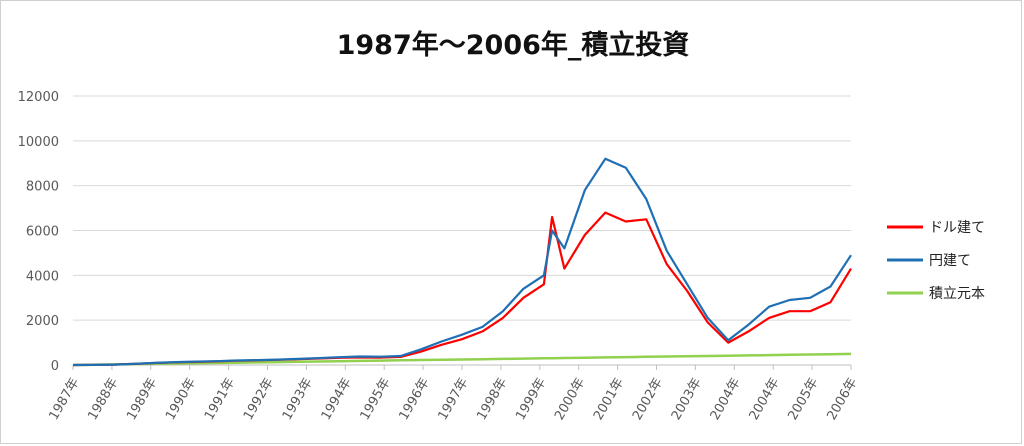 This screenshot has height=446, width=1024. What do you see at coordinates (376, 399) in the screenshot?
I see `x-tick-label: 1995年` at bounding box center [376, 399].